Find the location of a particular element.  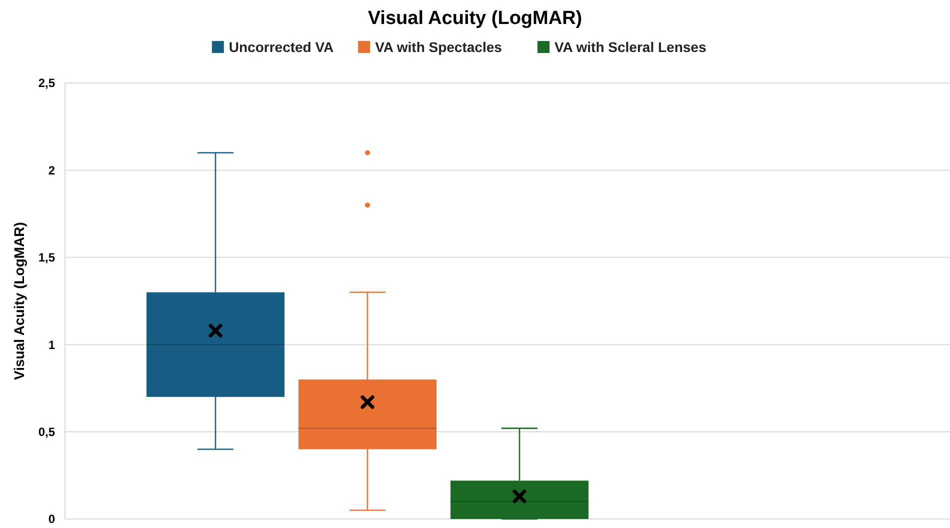

y-tick-label: 2,5 is located at coordinates (47, 83).